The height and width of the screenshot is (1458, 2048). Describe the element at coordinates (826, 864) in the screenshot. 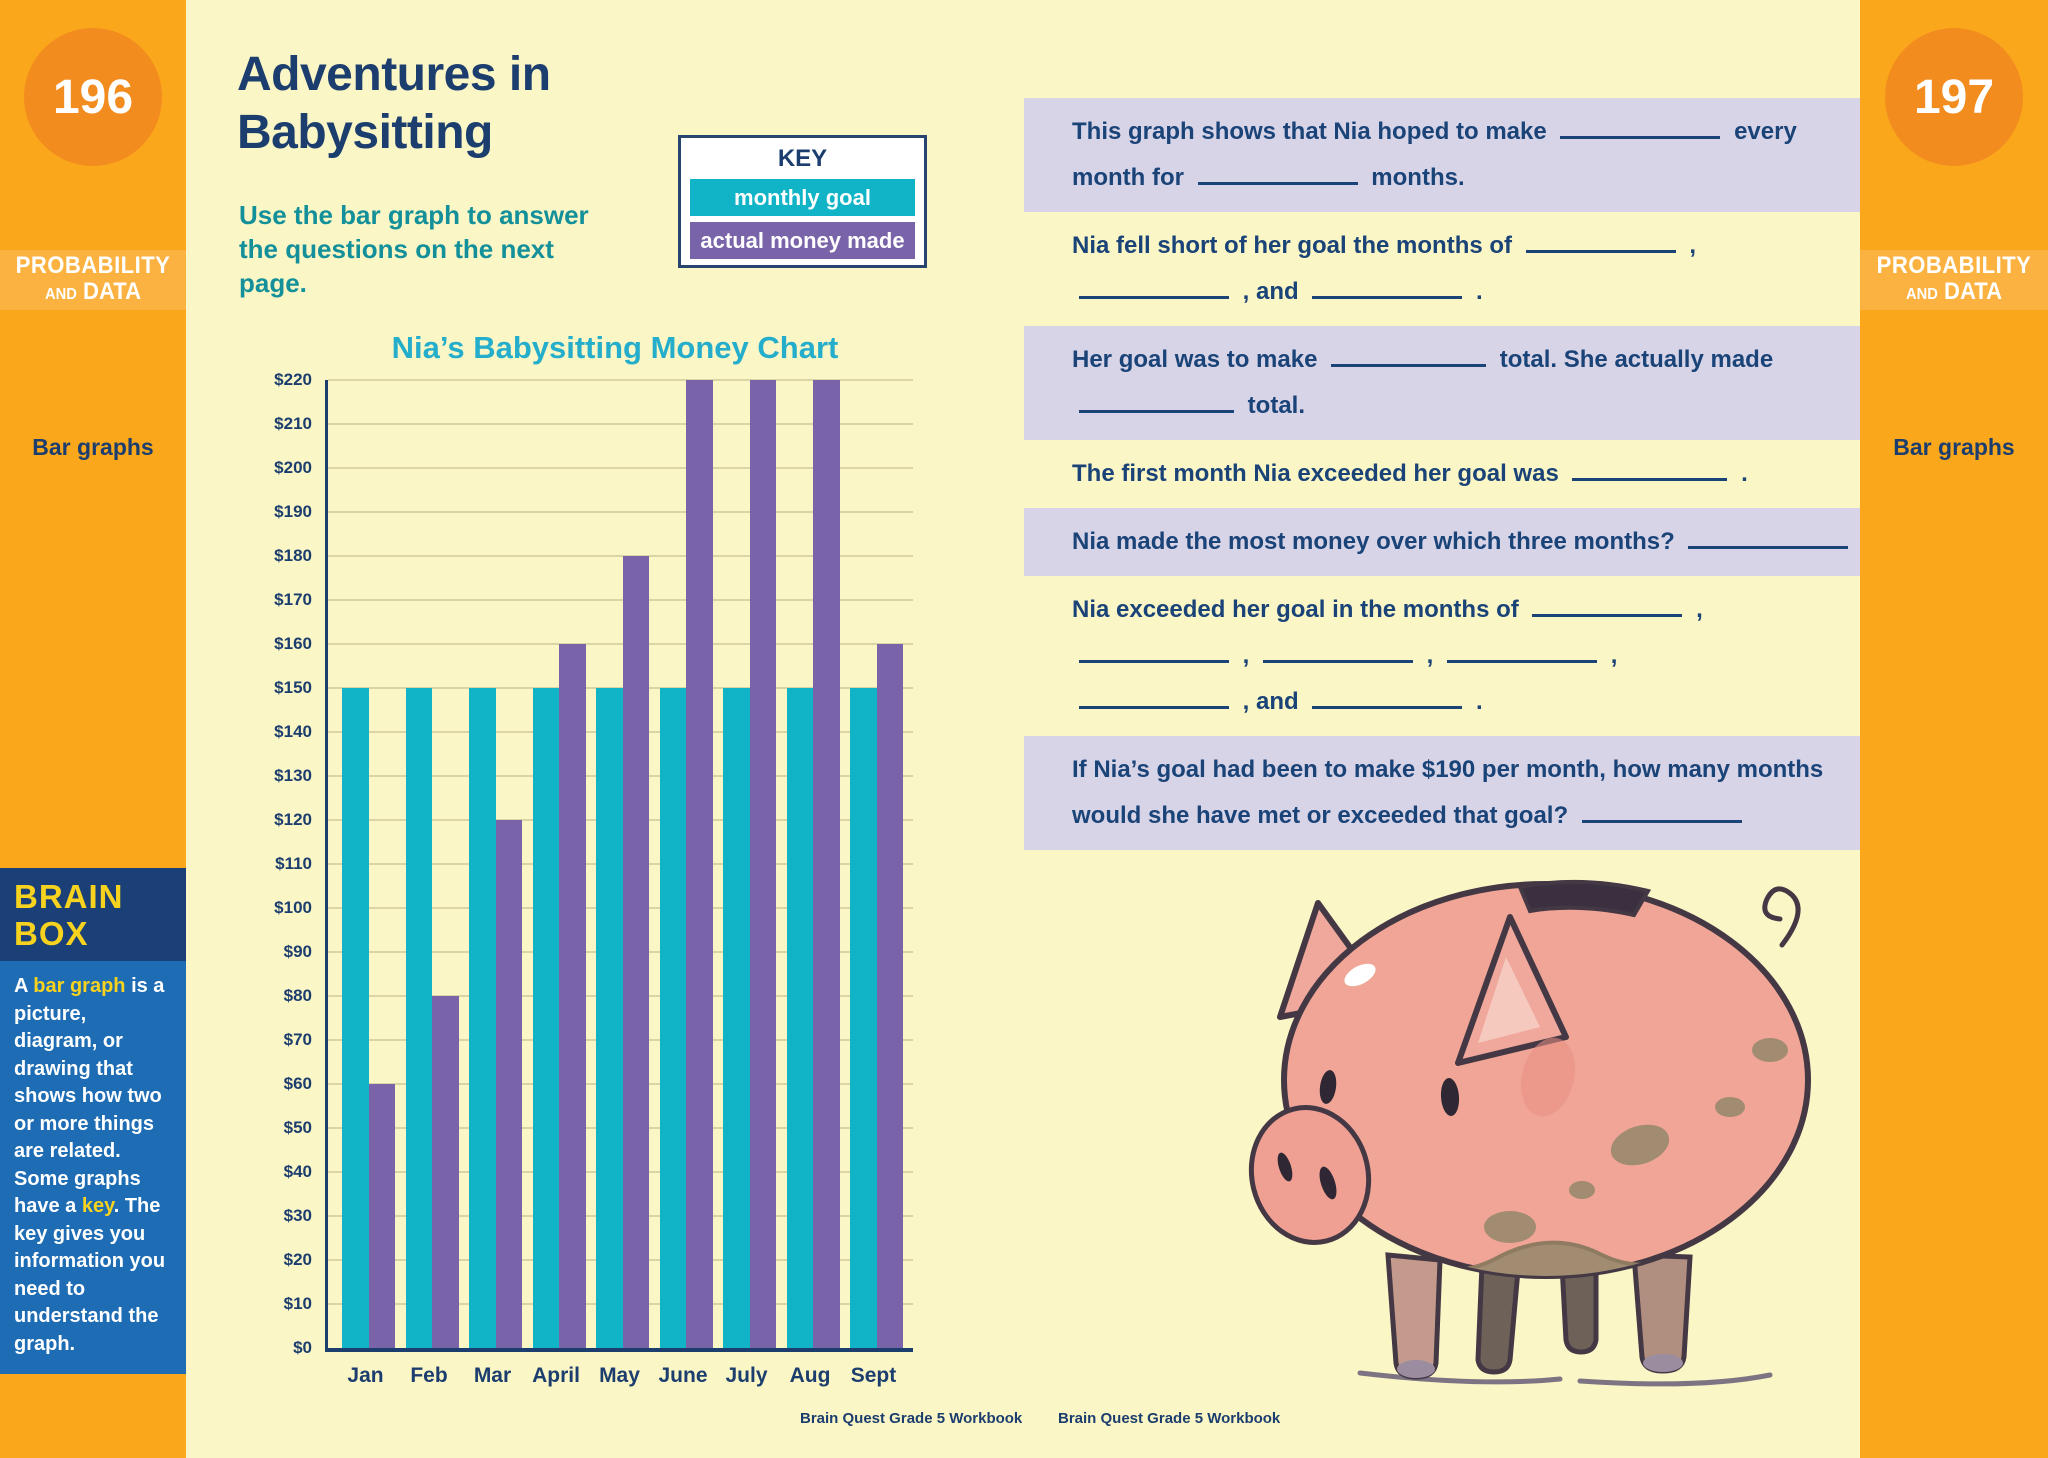

I see `actual-bar-aug` at that location.